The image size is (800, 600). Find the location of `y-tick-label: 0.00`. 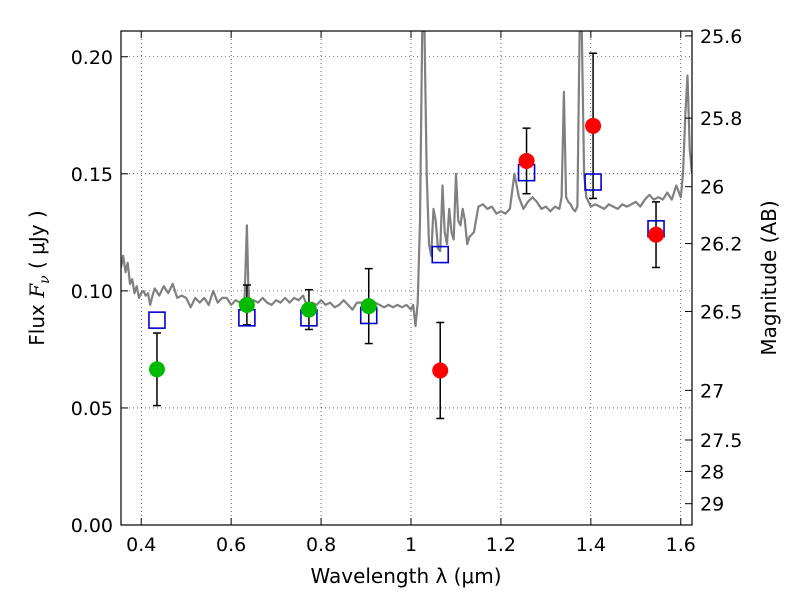

y-tick-label: 0.00 is located at coordinates (92, 526).